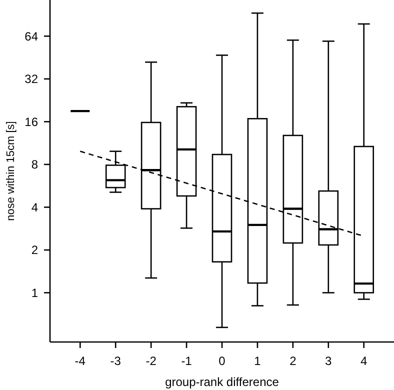 The height and width of the screenshot is (390, 394). Describe the element at coordinates (222, 361) in the screenshot. I see `x-tick-label: 0` at that location.